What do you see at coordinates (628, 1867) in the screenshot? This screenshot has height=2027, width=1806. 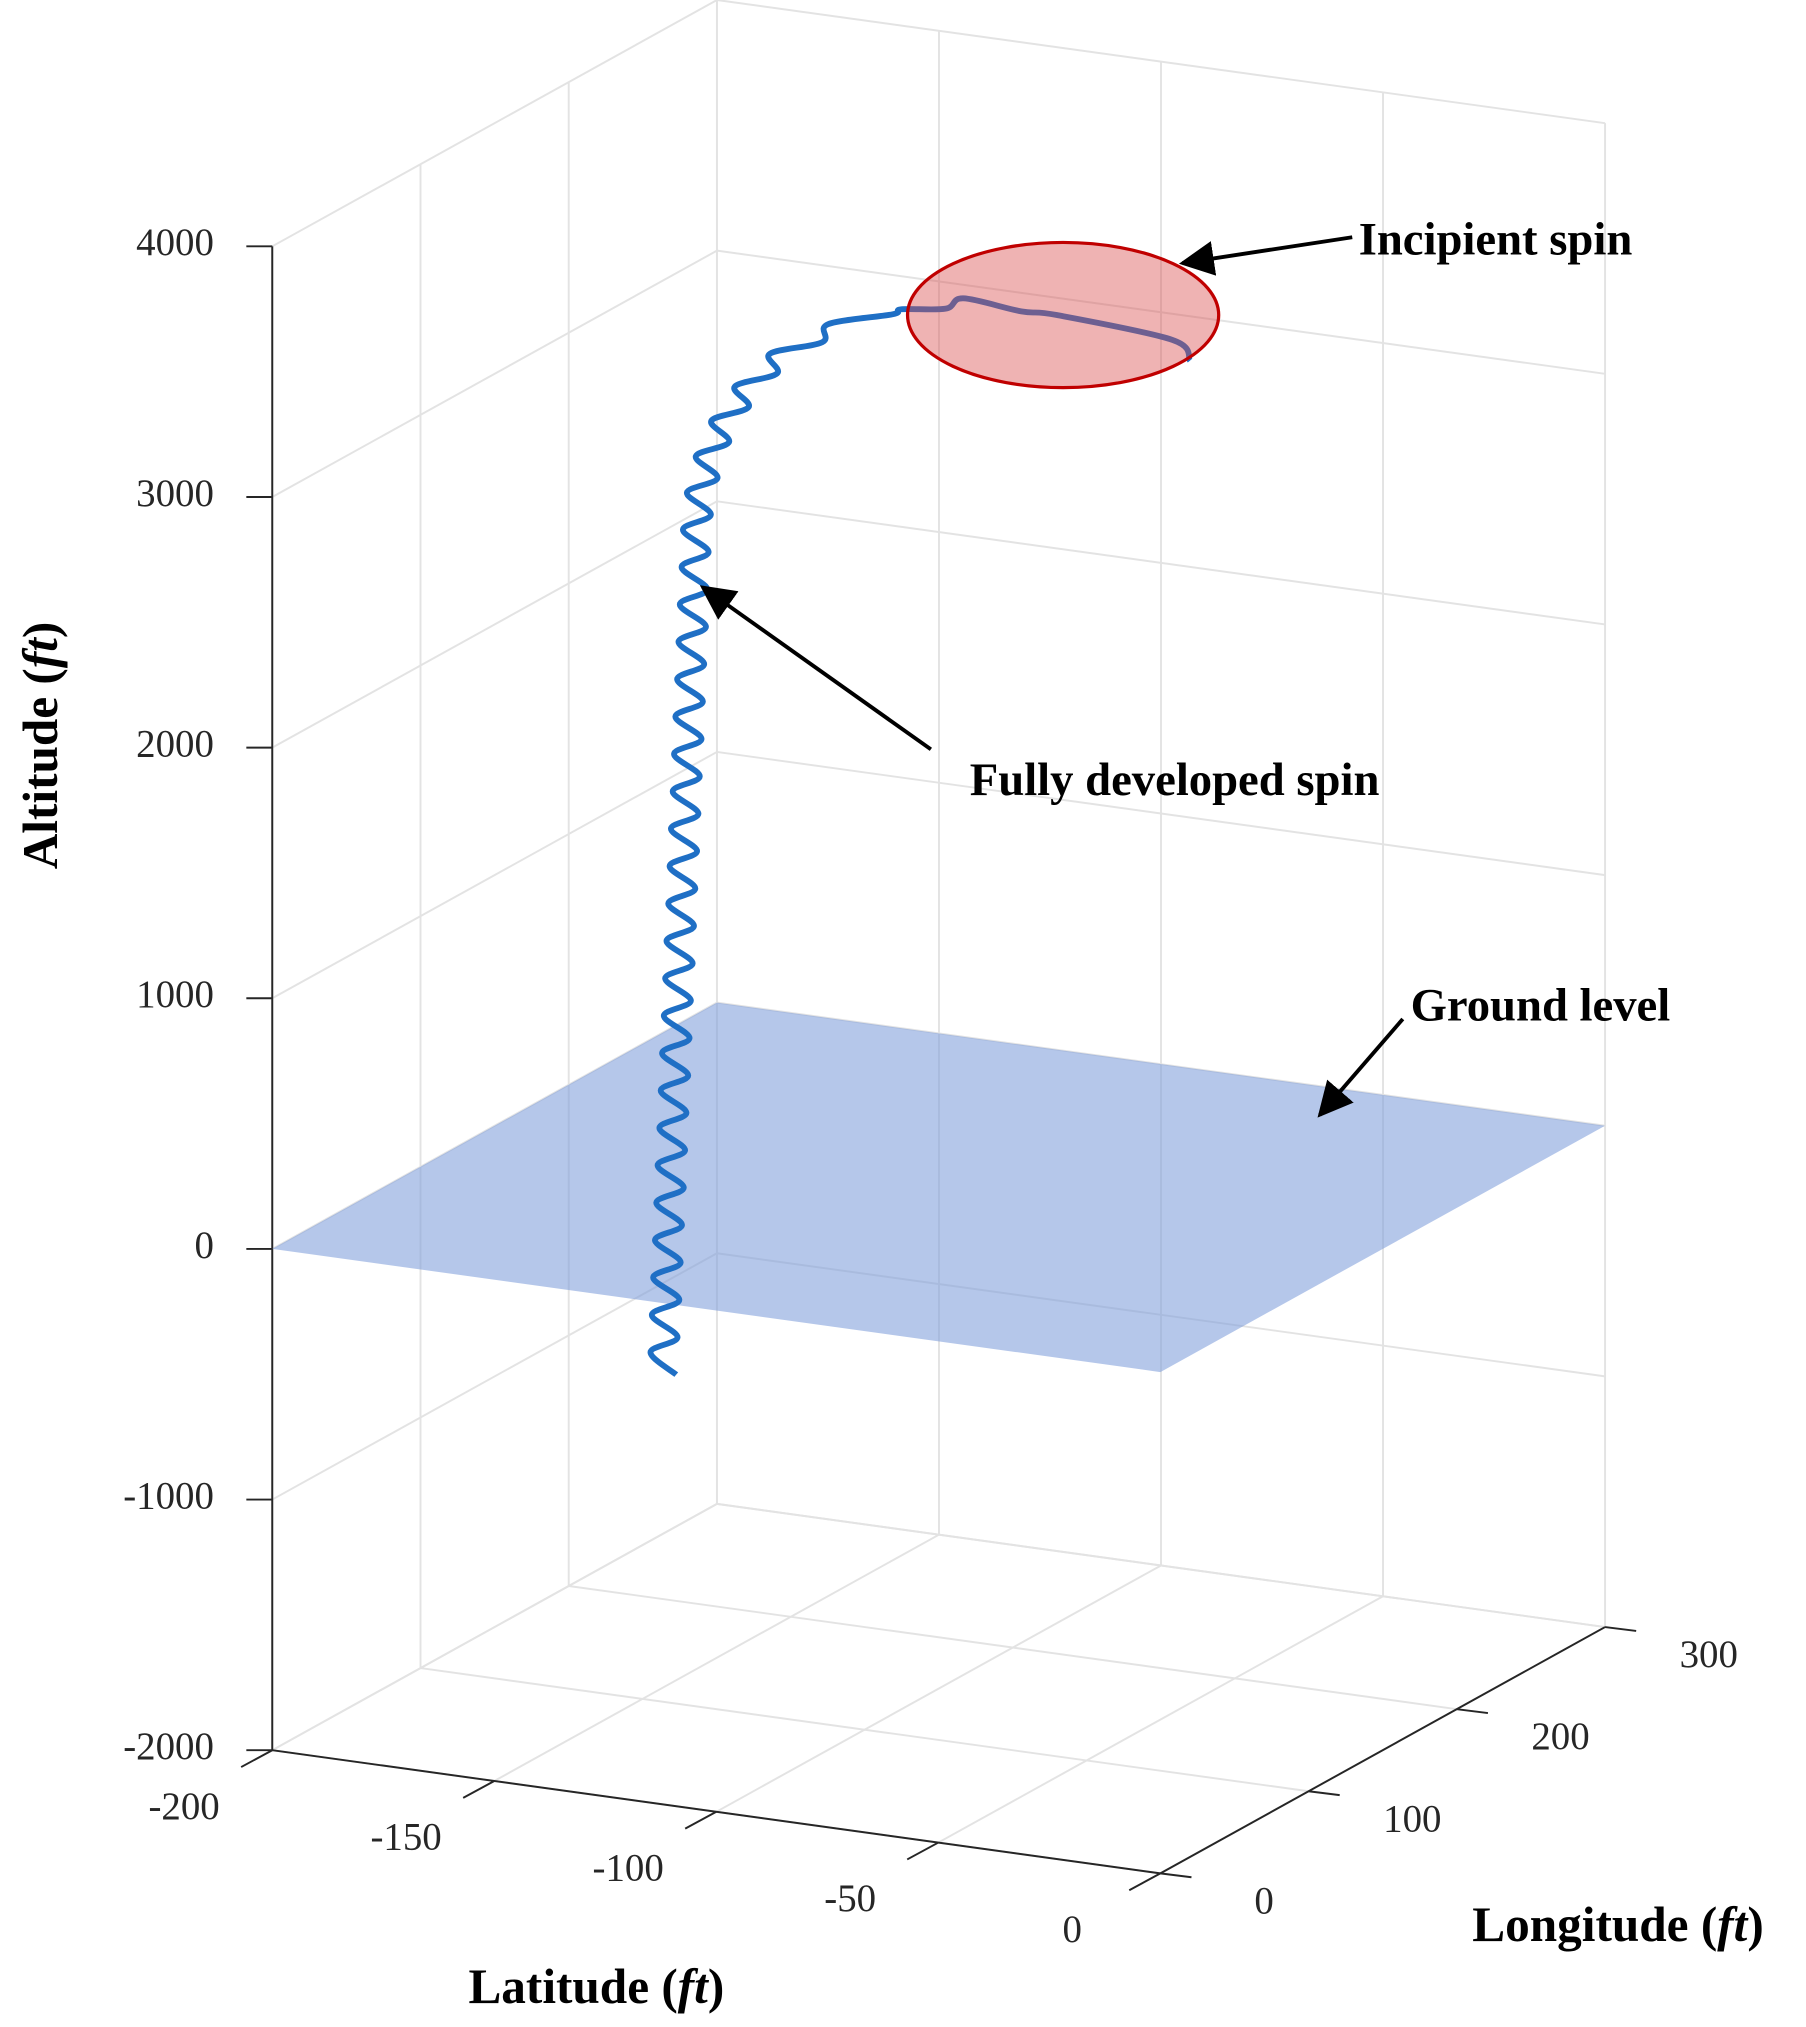 I see `x-tick-label: -100` at bounding box center [628, 1867].